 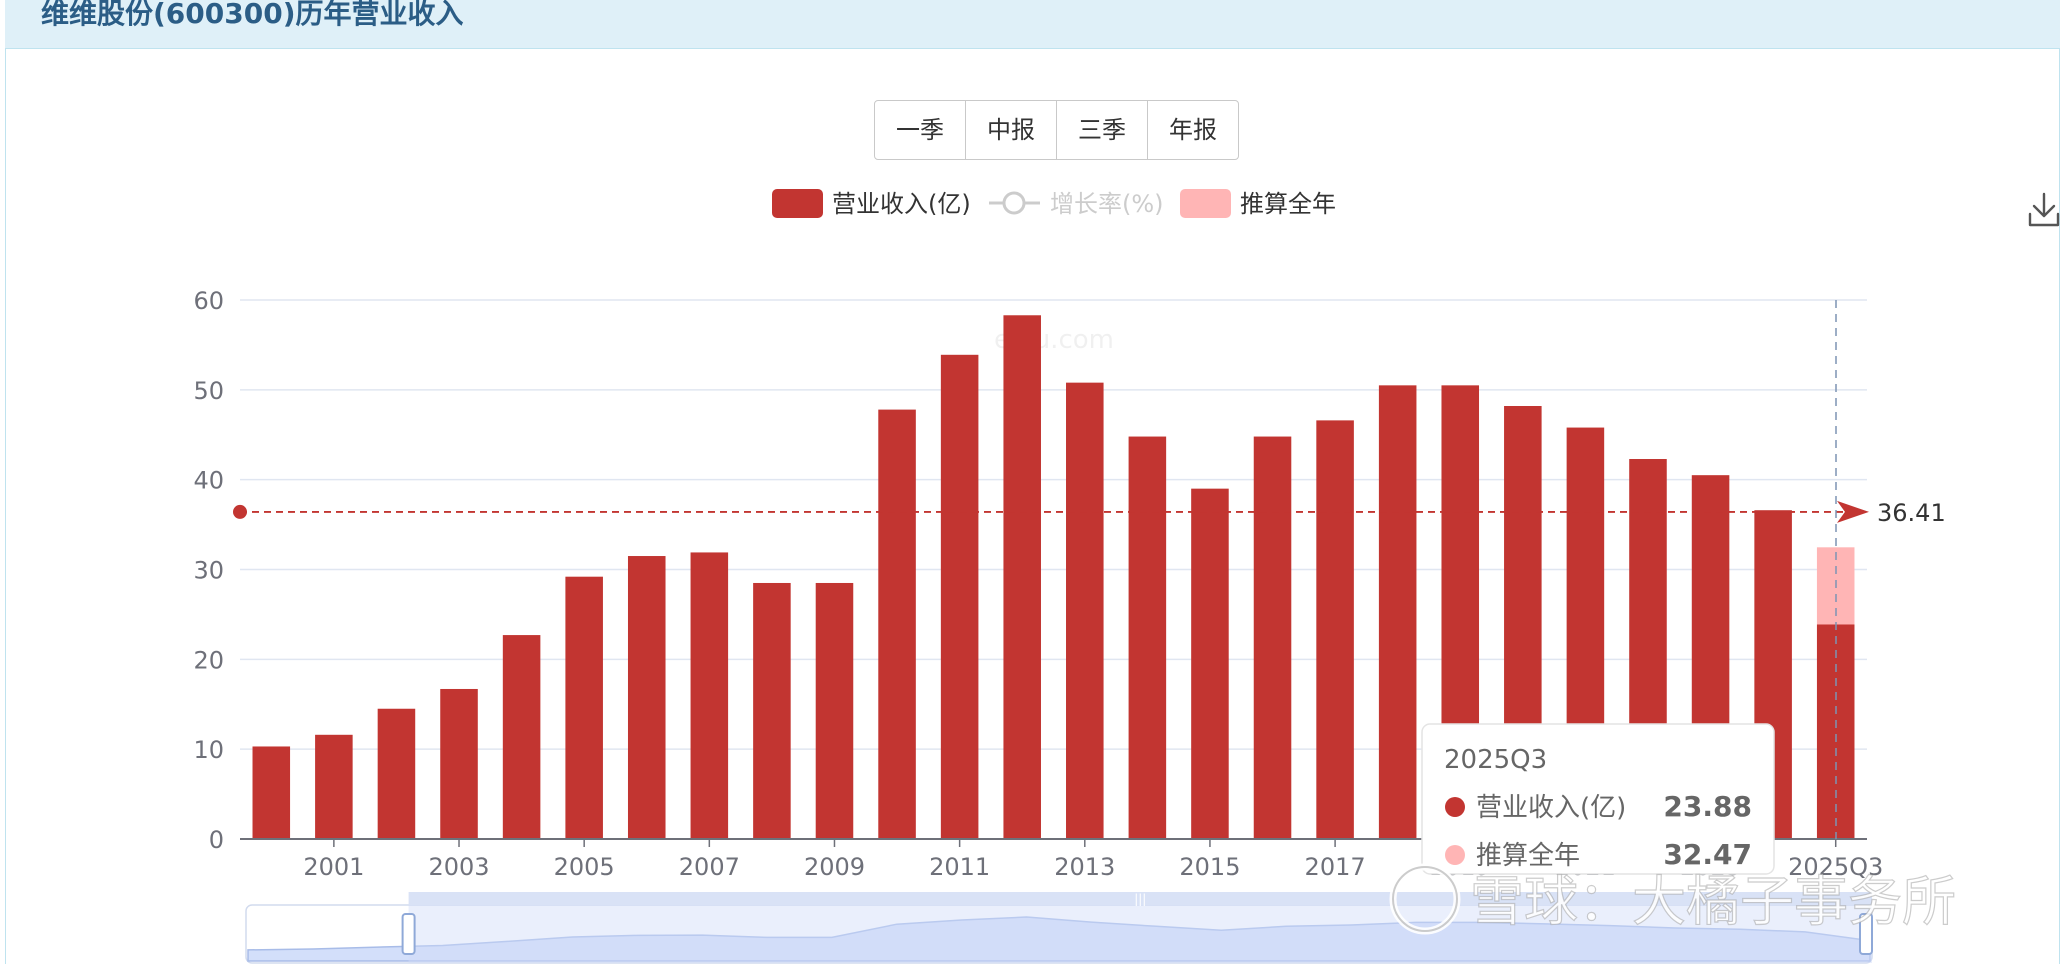 I want to click on tooltip-dot-estimate, so click(x=1455, y=855).